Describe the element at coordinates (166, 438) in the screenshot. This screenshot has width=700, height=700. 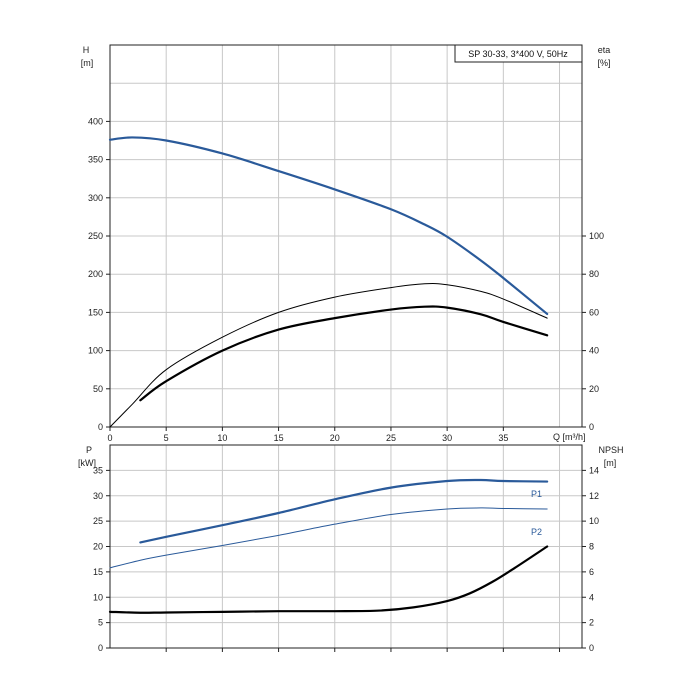
I see `top-x-tick-label: 5` at that location.